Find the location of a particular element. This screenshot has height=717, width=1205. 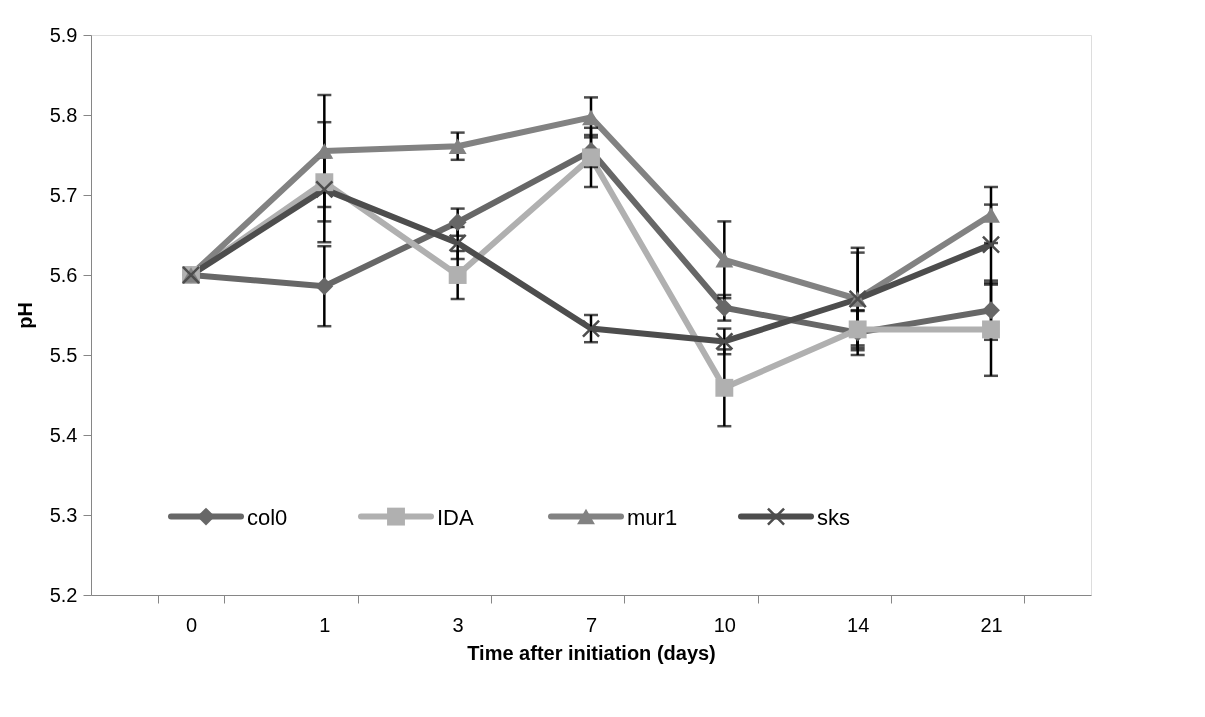

y-tick-label: 5.7 is located at coordinates (63, 194).